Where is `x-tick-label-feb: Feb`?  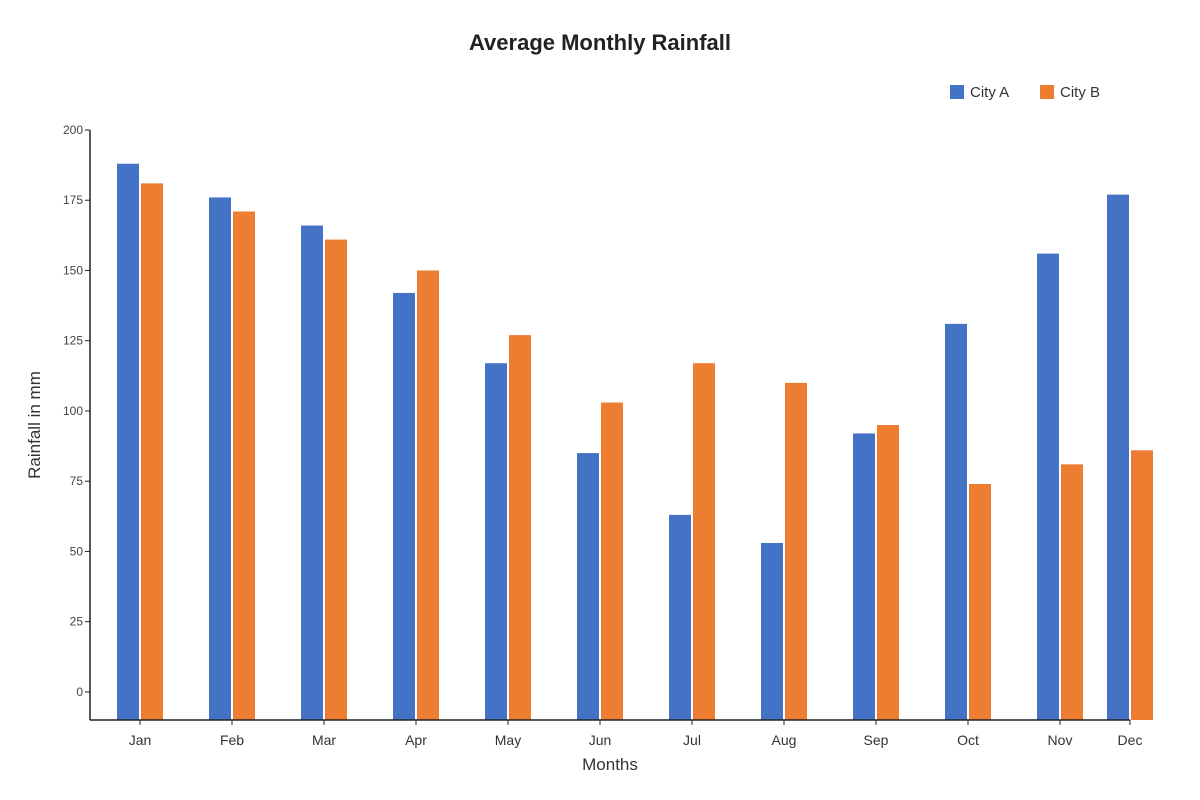 x-tick-label-feb: Feb is located at coordinates (232, 740).